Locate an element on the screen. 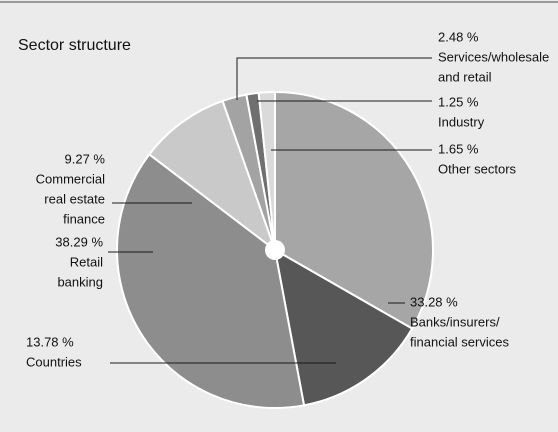 Image resolution: width=558 pixels, height=432 pixels. pie-center is located at coordinates (275, 250).